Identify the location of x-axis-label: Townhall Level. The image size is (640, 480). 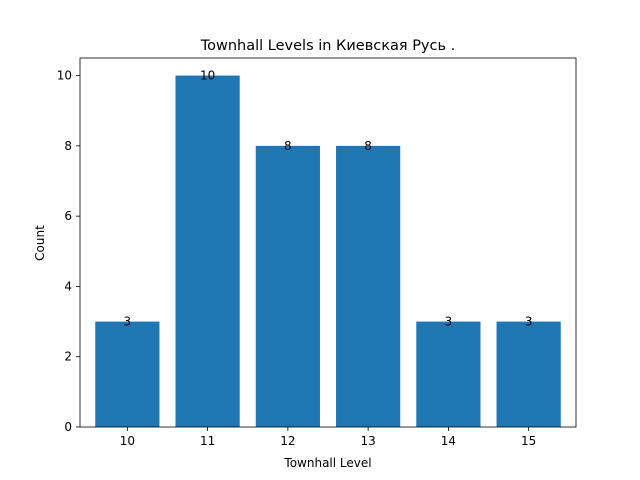
(327, 463).